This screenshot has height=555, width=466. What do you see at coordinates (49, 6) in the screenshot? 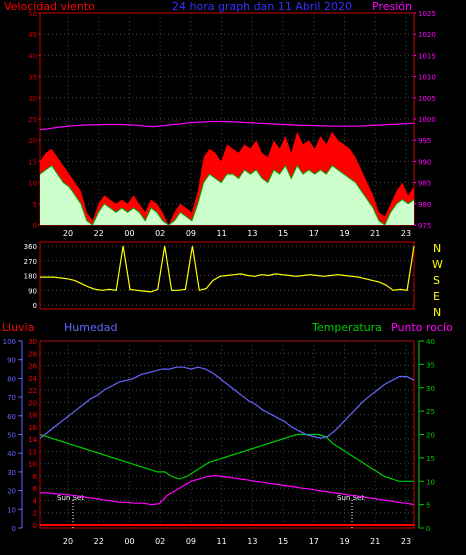
I see `wind-speed-label: Velocidad viento` at bounding box center [49, 6].